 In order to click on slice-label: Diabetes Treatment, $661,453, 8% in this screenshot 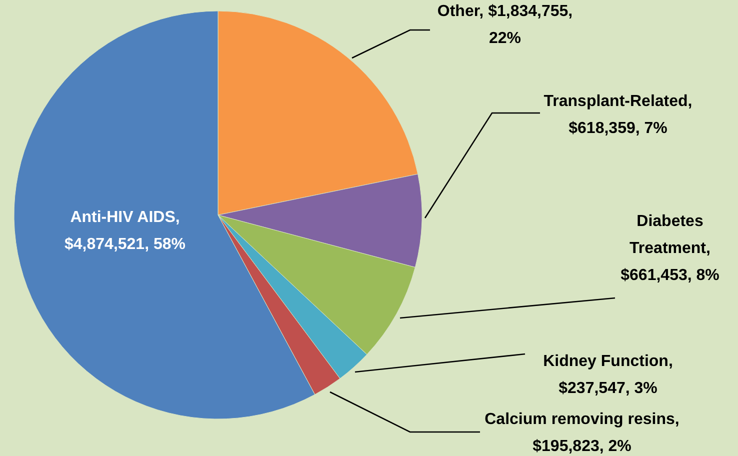, I will do `click(670, 248)`.